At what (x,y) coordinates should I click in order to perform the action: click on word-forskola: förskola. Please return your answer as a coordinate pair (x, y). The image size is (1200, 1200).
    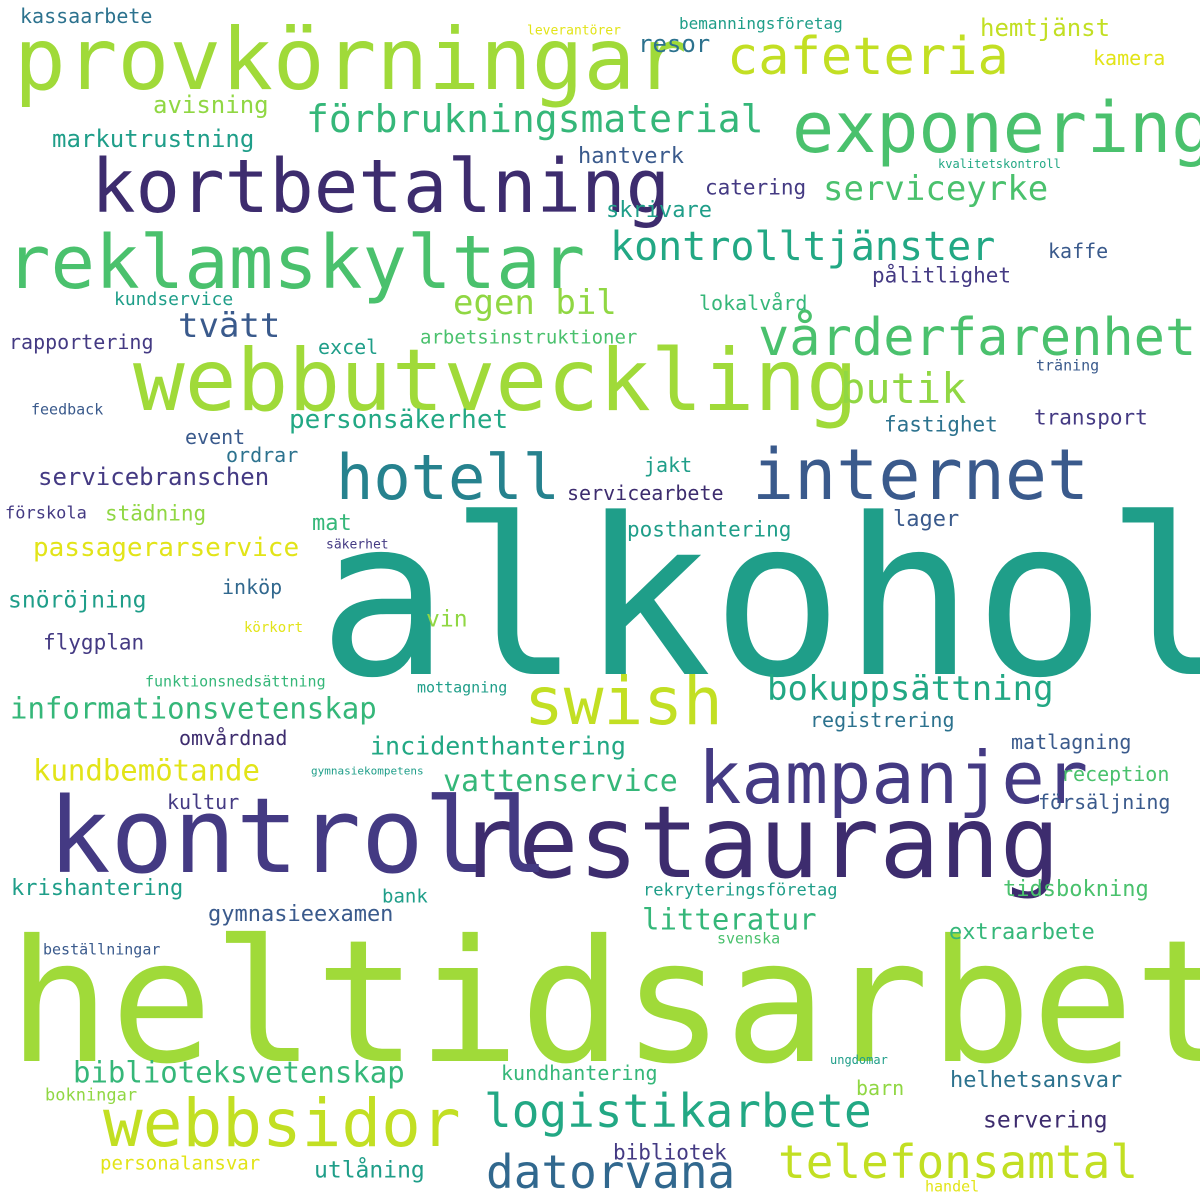
    Looking at the image, I should click on (46, 513).